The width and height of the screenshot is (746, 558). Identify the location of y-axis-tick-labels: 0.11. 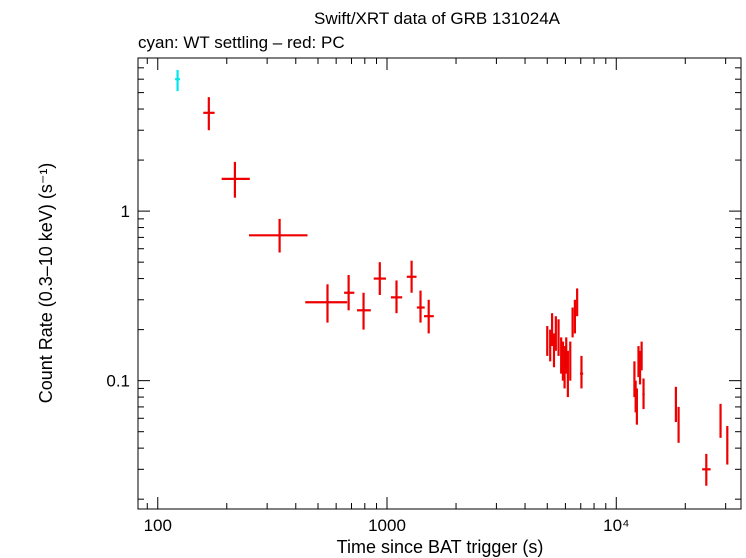
(118, 296).